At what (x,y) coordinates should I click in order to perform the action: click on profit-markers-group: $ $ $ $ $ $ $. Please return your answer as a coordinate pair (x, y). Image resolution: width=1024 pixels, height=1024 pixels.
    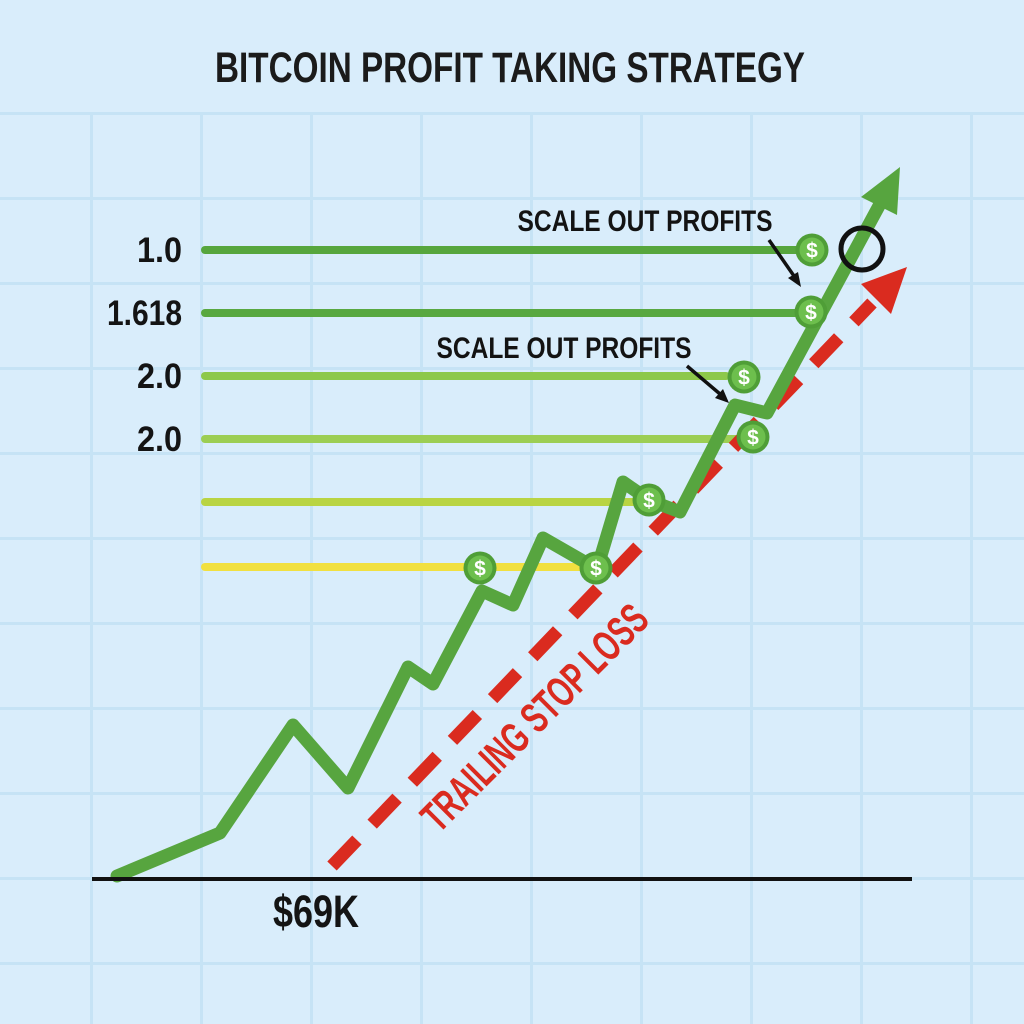
    Looking at the image, I should click on (646, 409).